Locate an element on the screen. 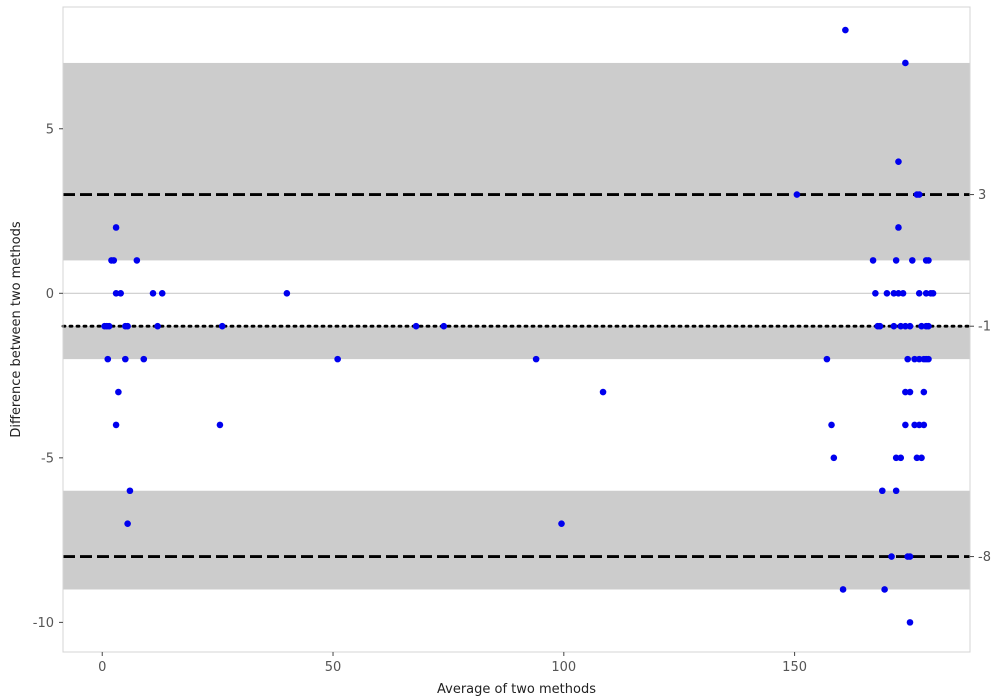  reference-line-labels: 3 -1 -8 is located at coordinates (980, 376).